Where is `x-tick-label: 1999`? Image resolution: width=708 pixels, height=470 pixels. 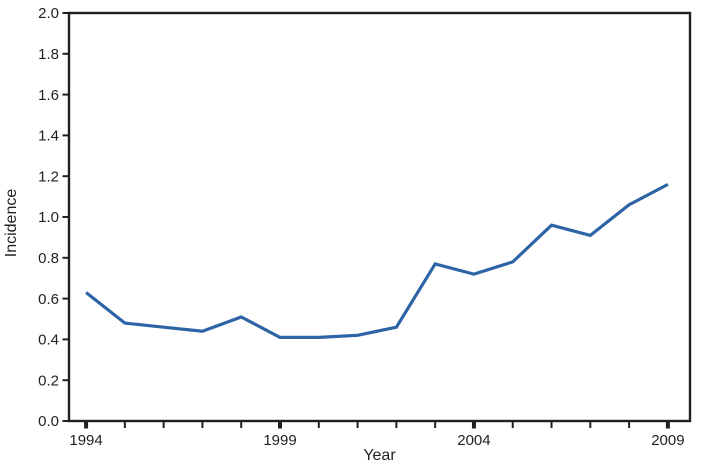
x-tick-label: 1999 is located at coordinates (279, 440).